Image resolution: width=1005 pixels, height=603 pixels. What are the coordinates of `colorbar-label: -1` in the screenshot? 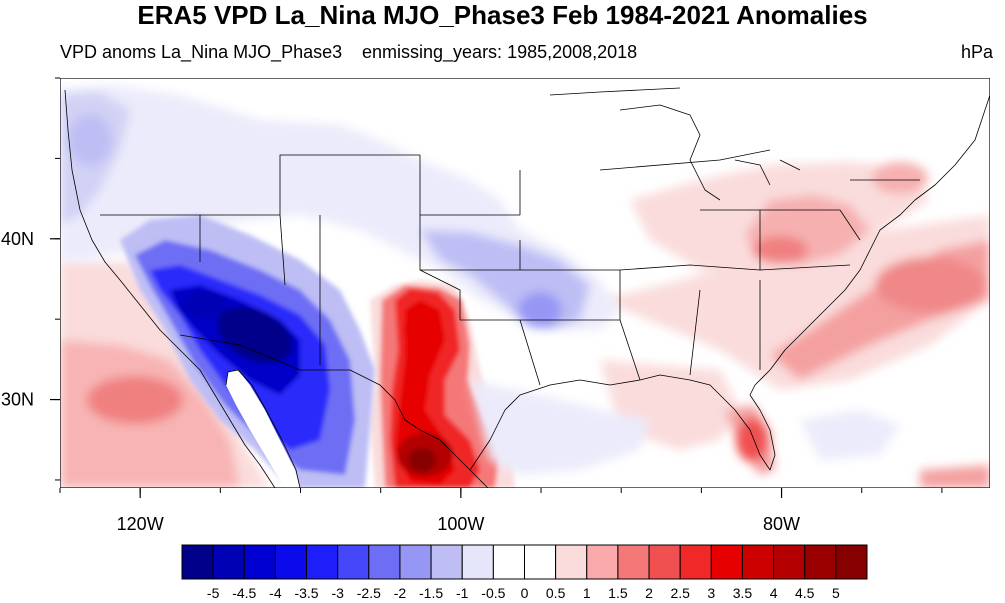 It's located at (462, 593).